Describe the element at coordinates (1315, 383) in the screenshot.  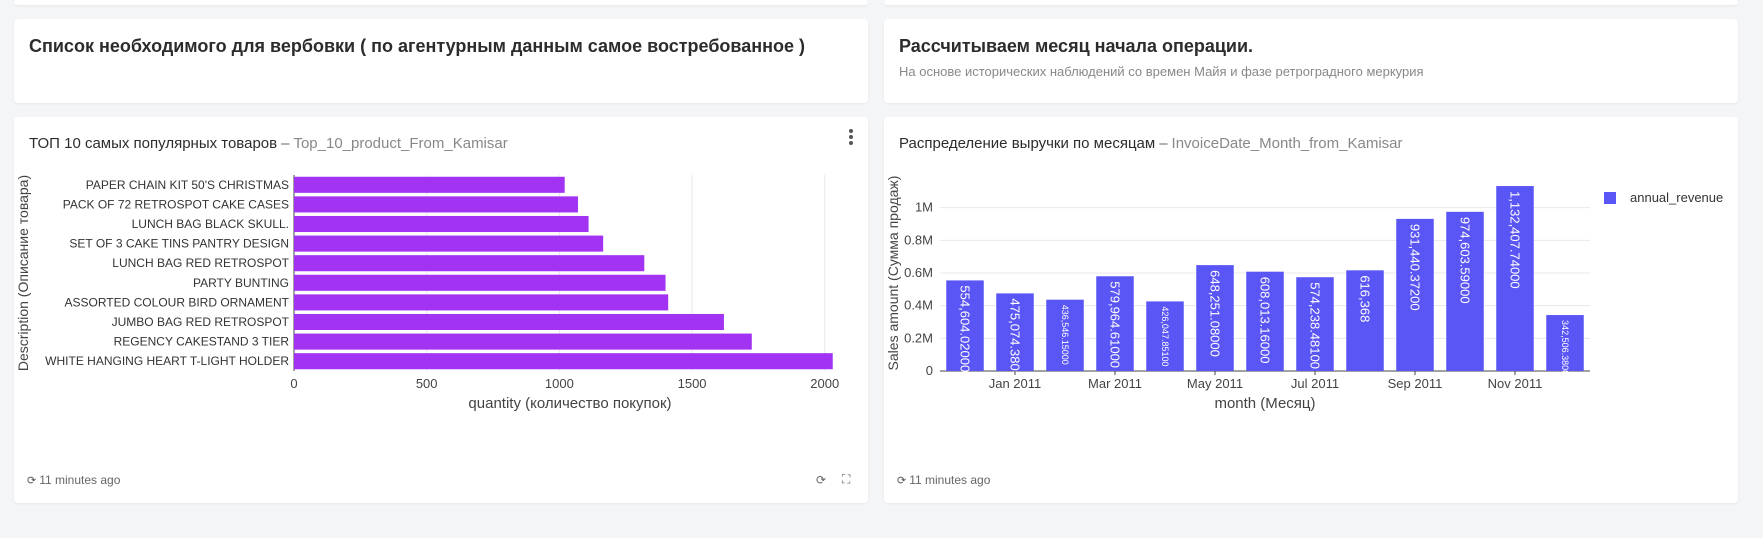
I see `x-tick-label: Jul 2011` at that location.